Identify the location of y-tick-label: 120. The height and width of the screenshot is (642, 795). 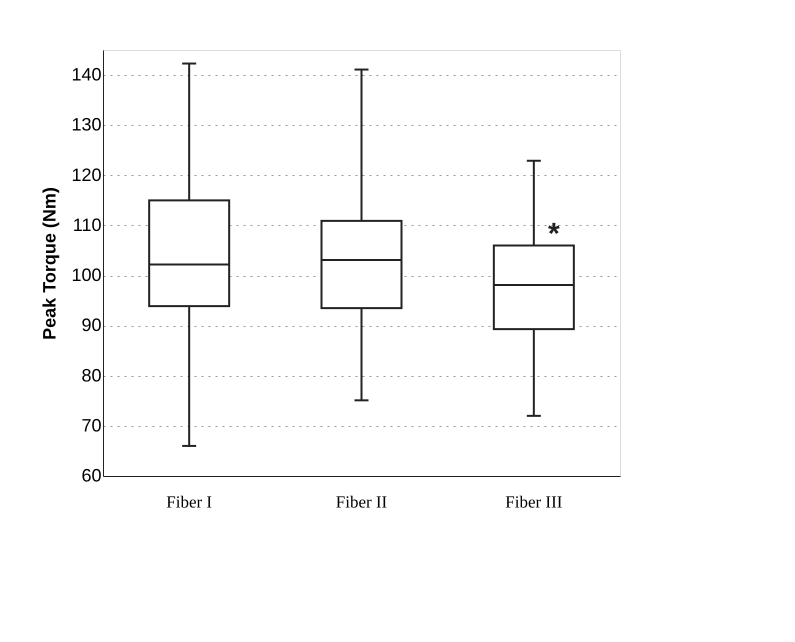
(86, 174).